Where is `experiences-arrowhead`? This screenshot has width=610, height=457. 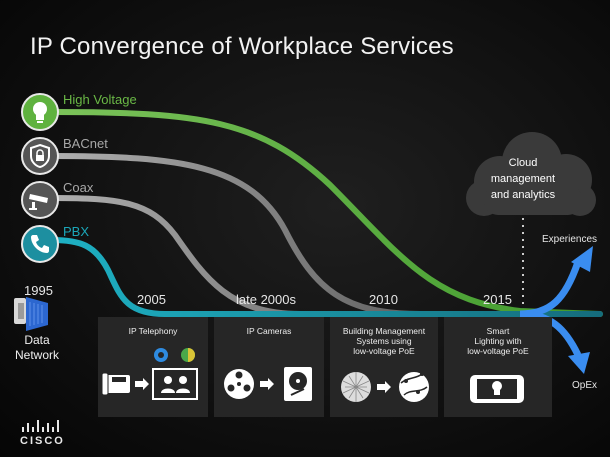 experiences-arrowhead is located at coordinates (582, 259).